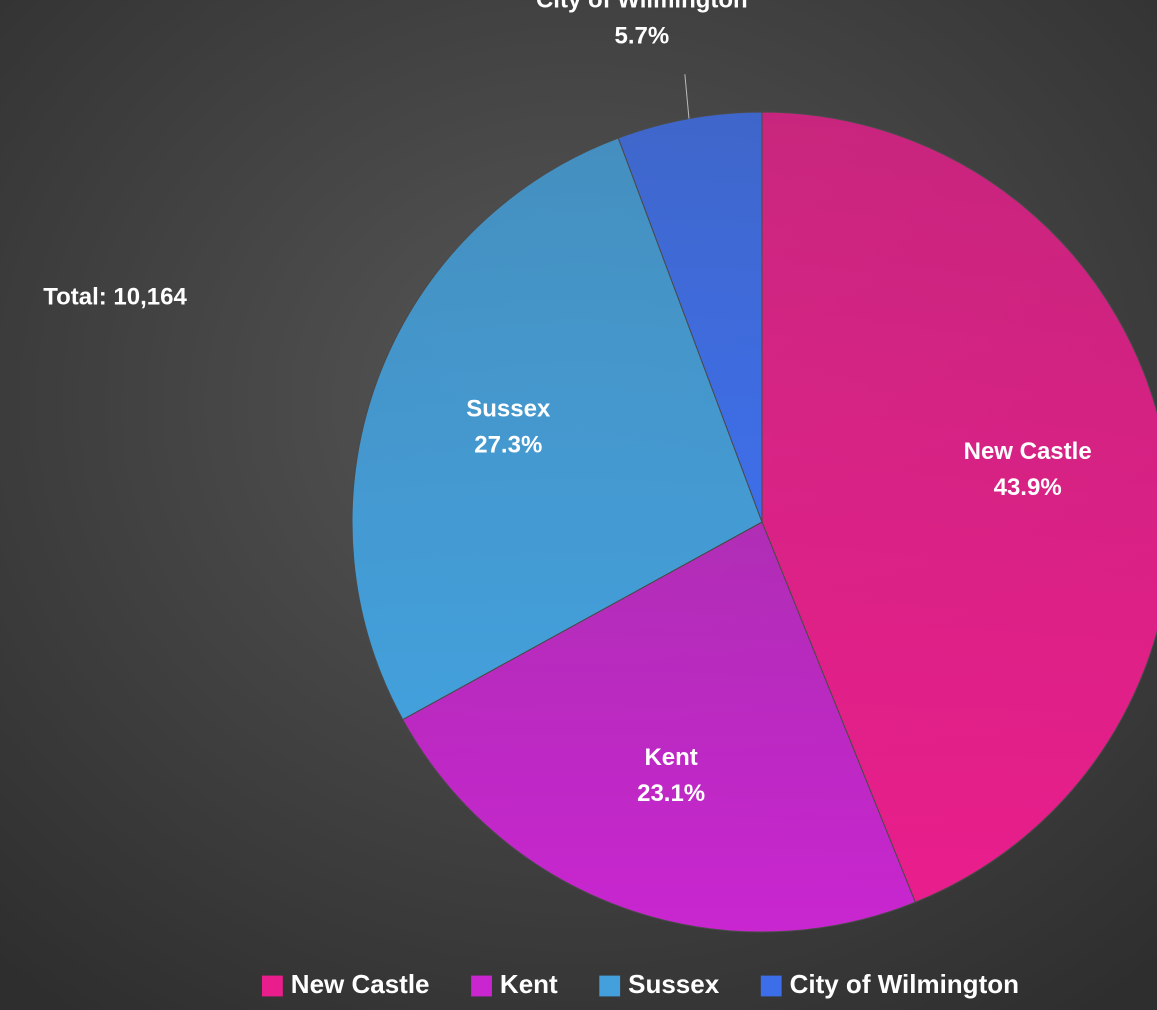  What do you see at coordinates (360, 984) in the screenshot?
I see `legend-label: New Castle` at bounding box center [360, 984].